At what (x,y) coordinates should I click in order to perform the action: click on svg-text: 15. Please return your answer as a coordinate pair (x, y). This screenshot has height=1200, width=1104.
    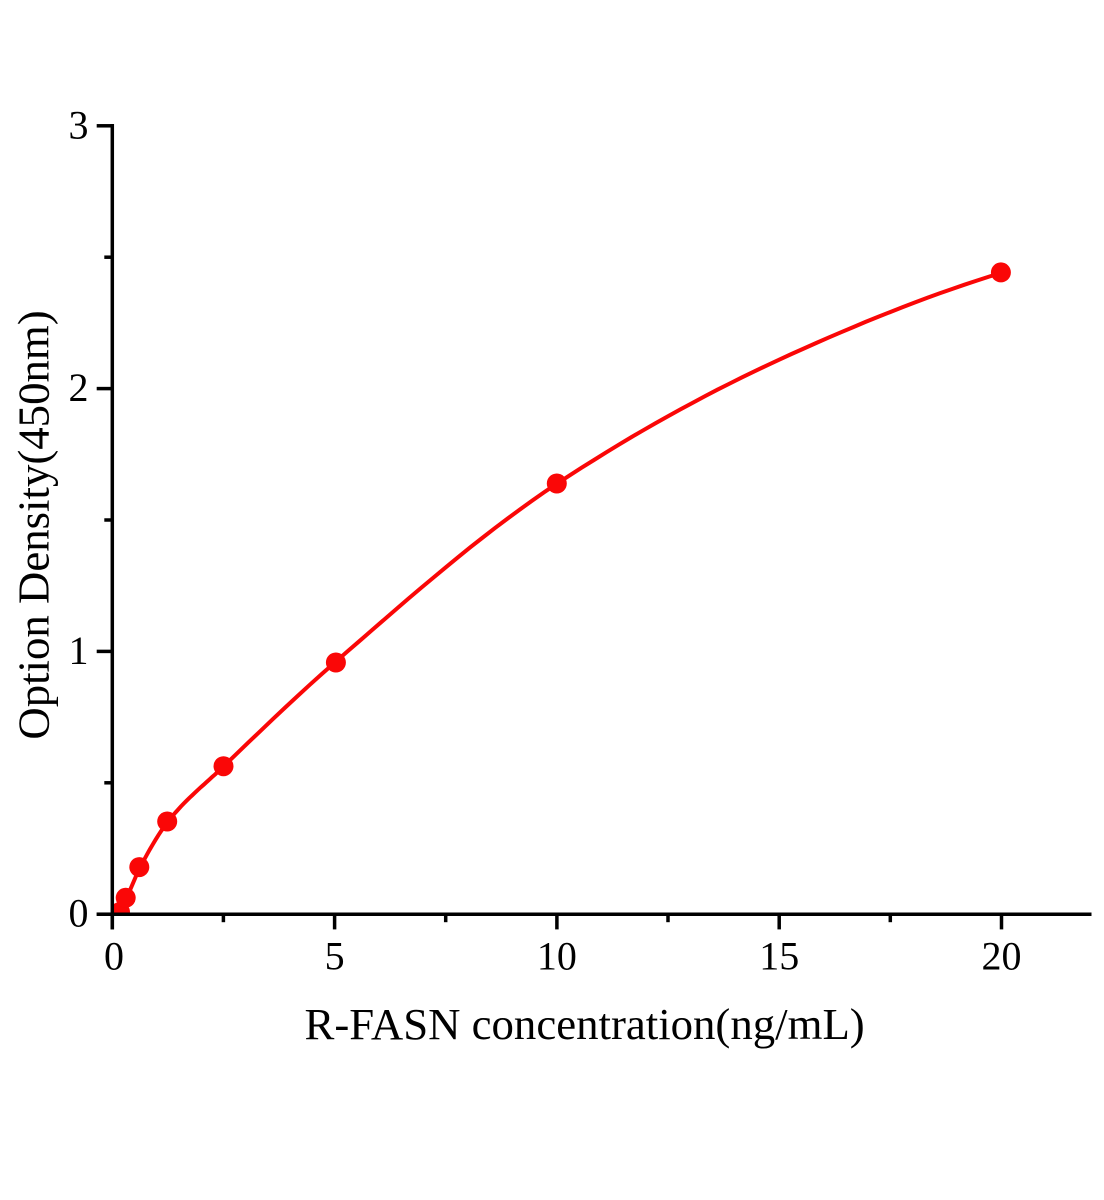
    Looking at the image, I should click on (779, 956).